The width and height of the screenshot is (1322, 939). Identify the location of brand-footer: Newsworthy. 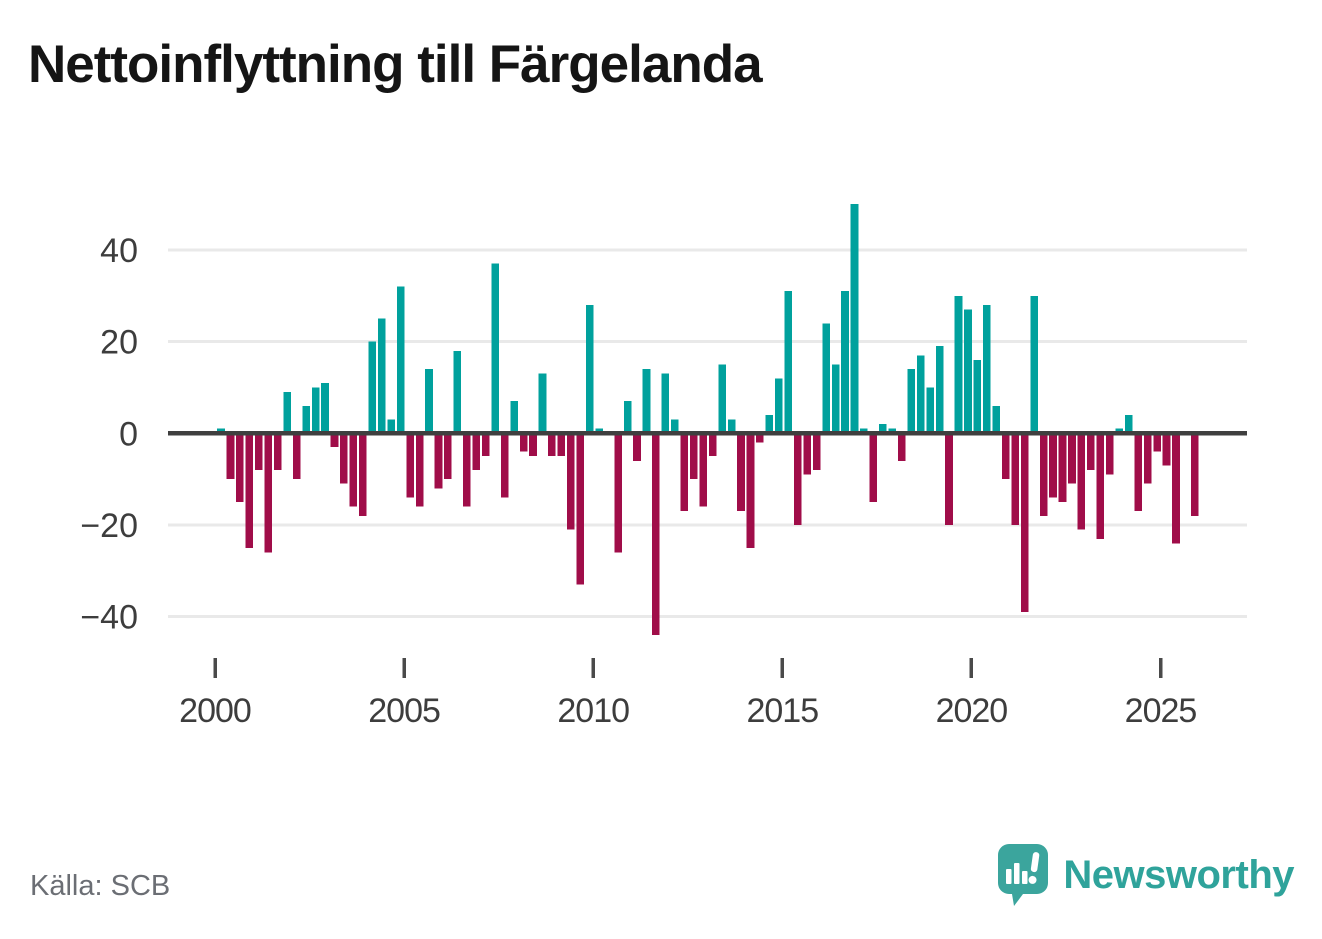
(1145, 875).